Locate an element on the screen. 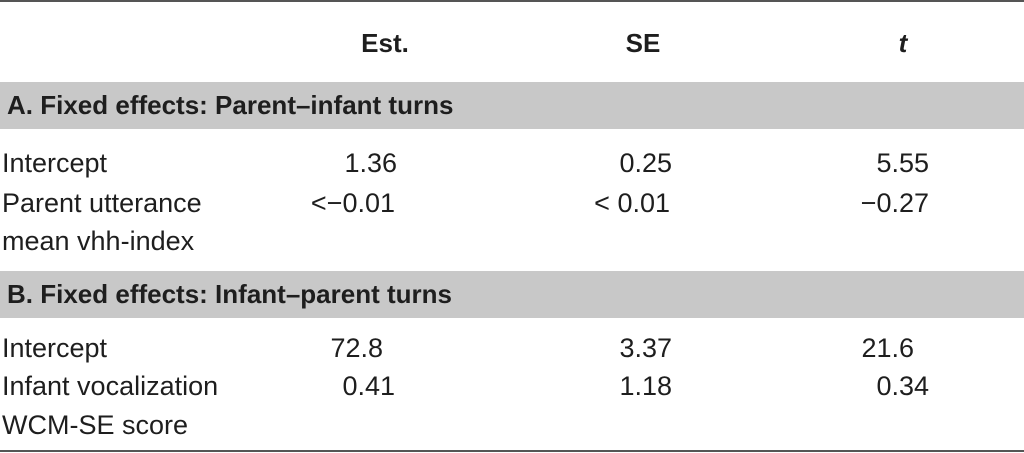 The height and width of the screenshot is (453, 1024). header-t: t is located at coordinates (903, 43).